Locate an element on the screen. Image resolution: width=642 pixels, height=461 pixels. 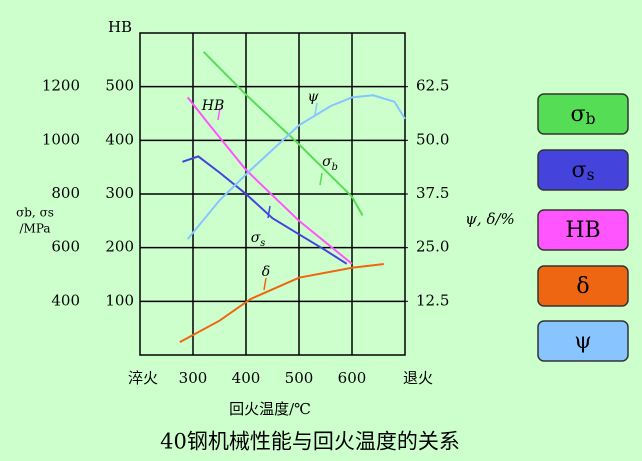
legend-label: δ is located at coordinates (582, 286).